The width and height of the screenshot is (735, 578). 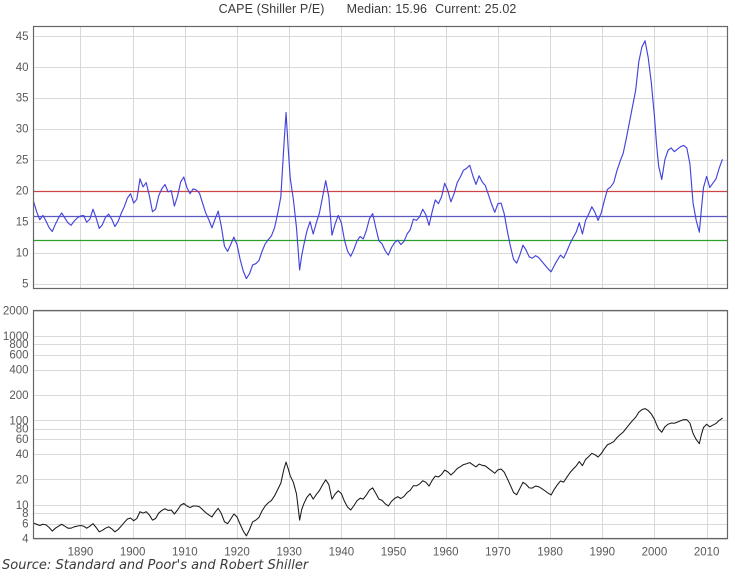 What do you see at coordinates (602, 553) in the screenshot?
I see `xtick-label-1990: 1990` at bounding box center [602, 553].